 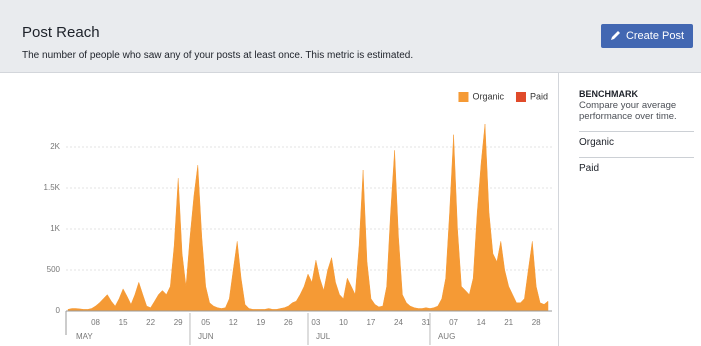 I want to click on x-tick-label: 19, so click(x=260, y=322).